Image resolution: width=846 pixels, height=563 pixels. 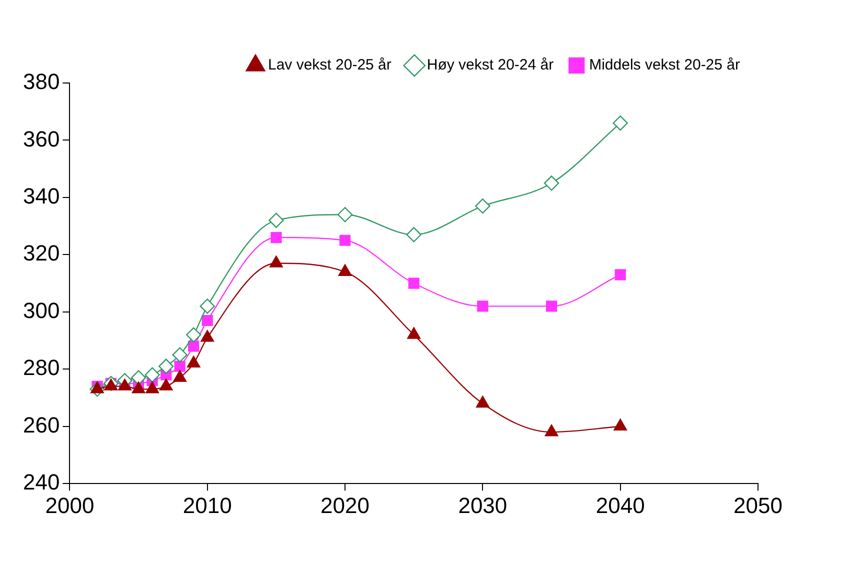 I want to click on legend-label: Høy vekst 20-24 år, so click(x=490, y=65).